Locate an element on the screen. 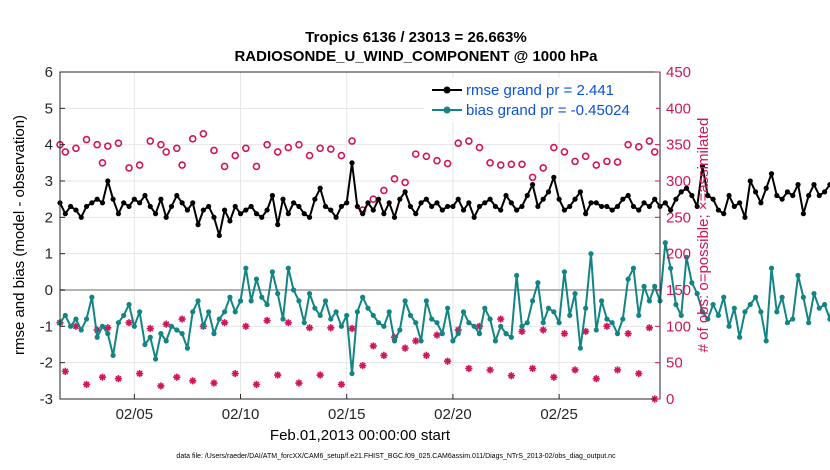 This screenshot has width=830, height=470. chart-title-line1: Tropics 6136 / 23013 = 26.663% is located at coordinates (415, 37).